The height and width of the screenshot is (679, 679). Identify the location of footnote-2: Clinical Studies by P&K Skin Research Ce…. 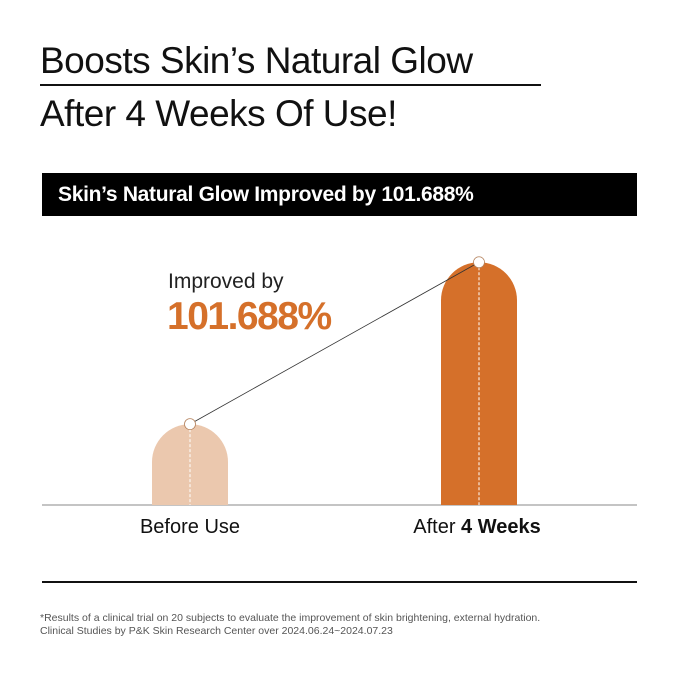
(216, 631).